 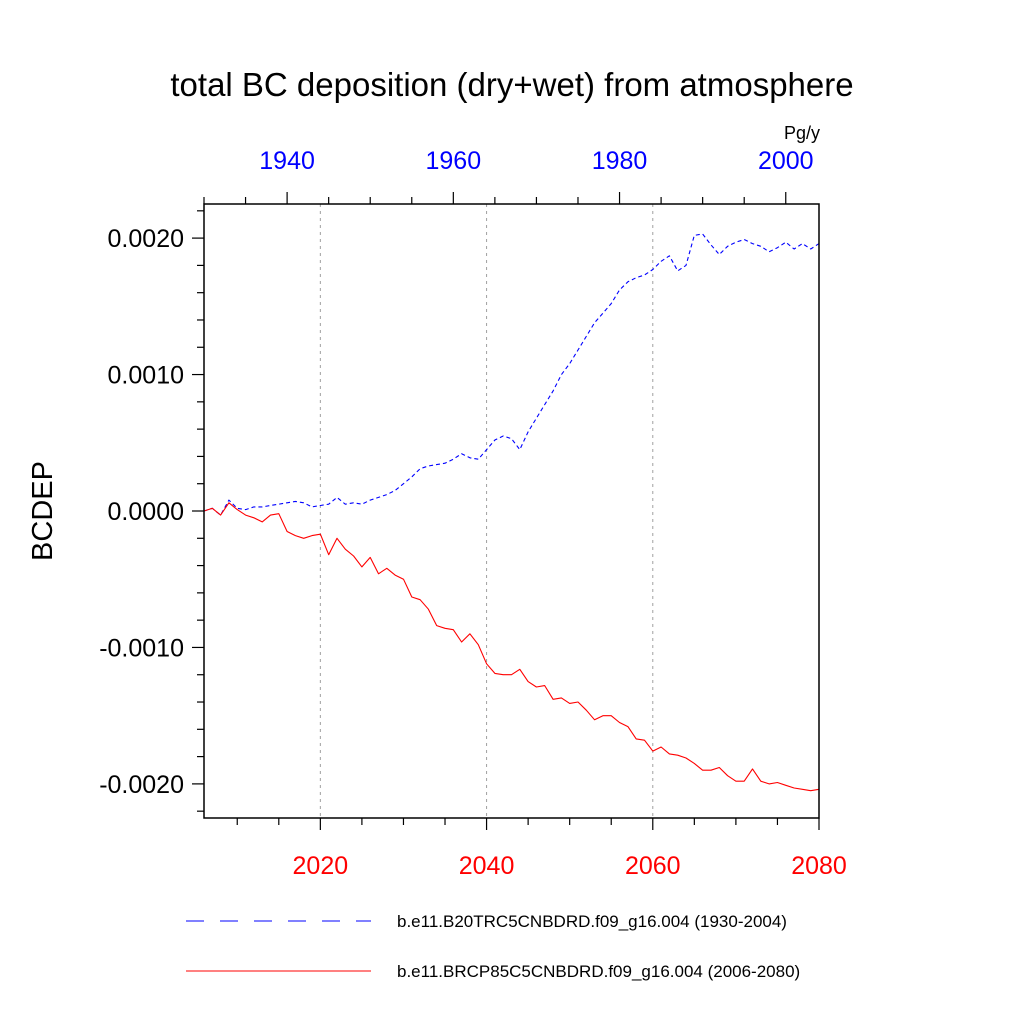 I want to click on y-axis-label: BCDEP, so click(x=43, y=511).